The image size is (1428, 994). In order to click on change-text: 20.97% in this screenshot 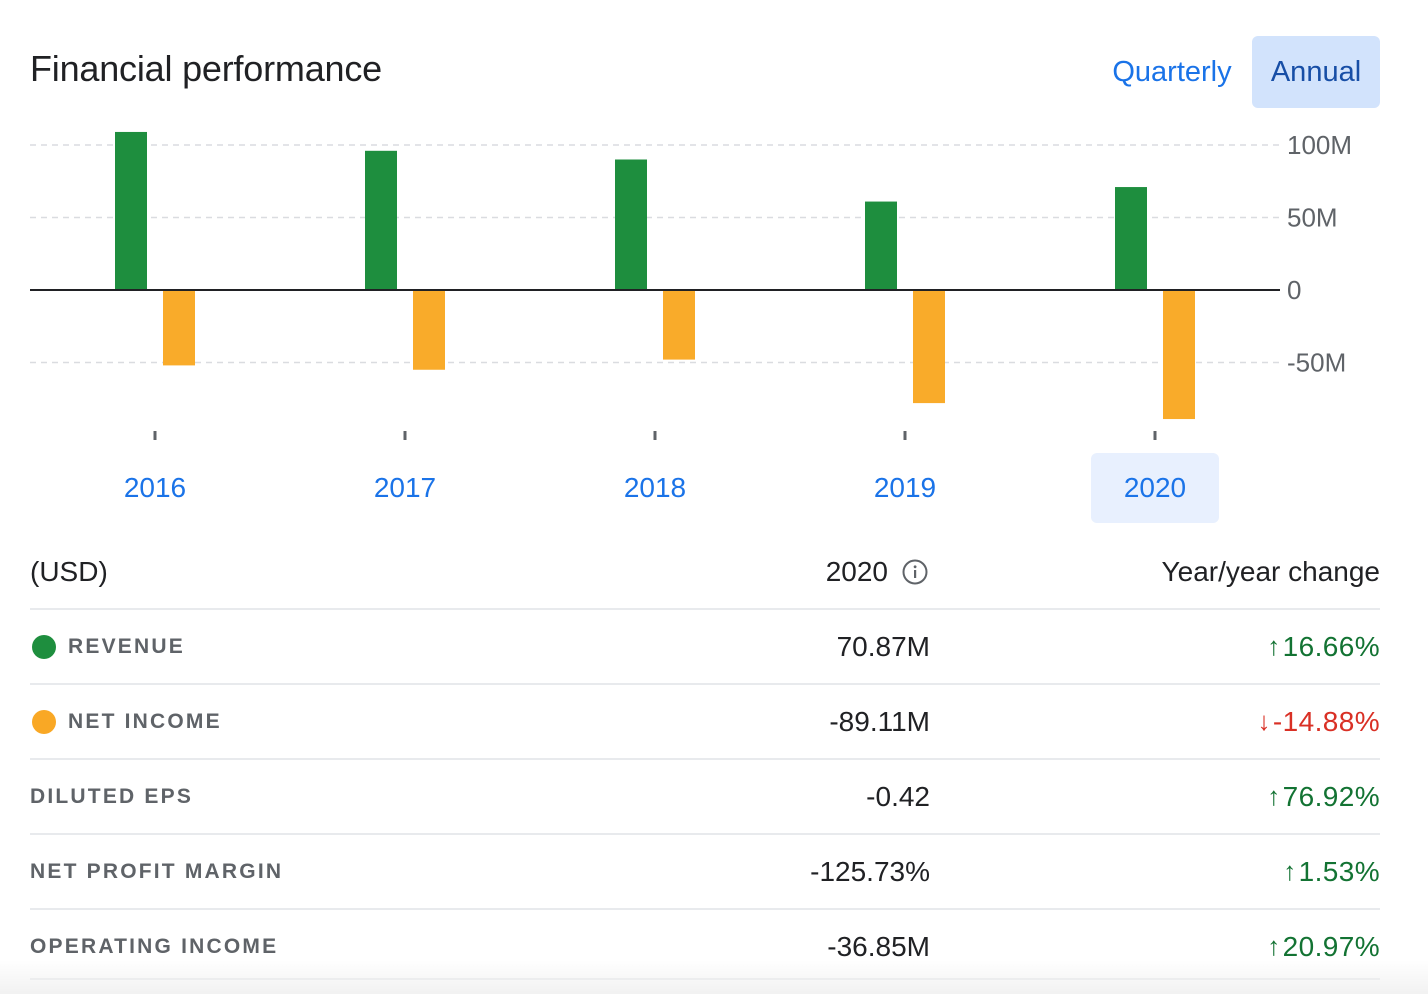, I will do `click(1331, 946)`.